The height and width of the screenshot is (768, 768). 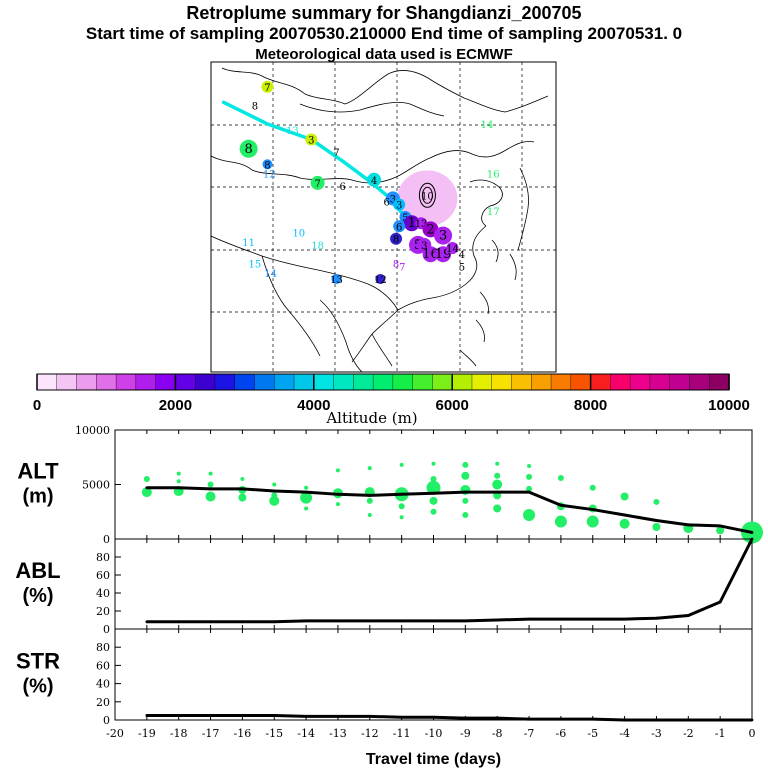 What do you see at coordinates (402, 733) in the screenshot?
I see `xtick-label-9: -11` at bounding box center [402, 733].